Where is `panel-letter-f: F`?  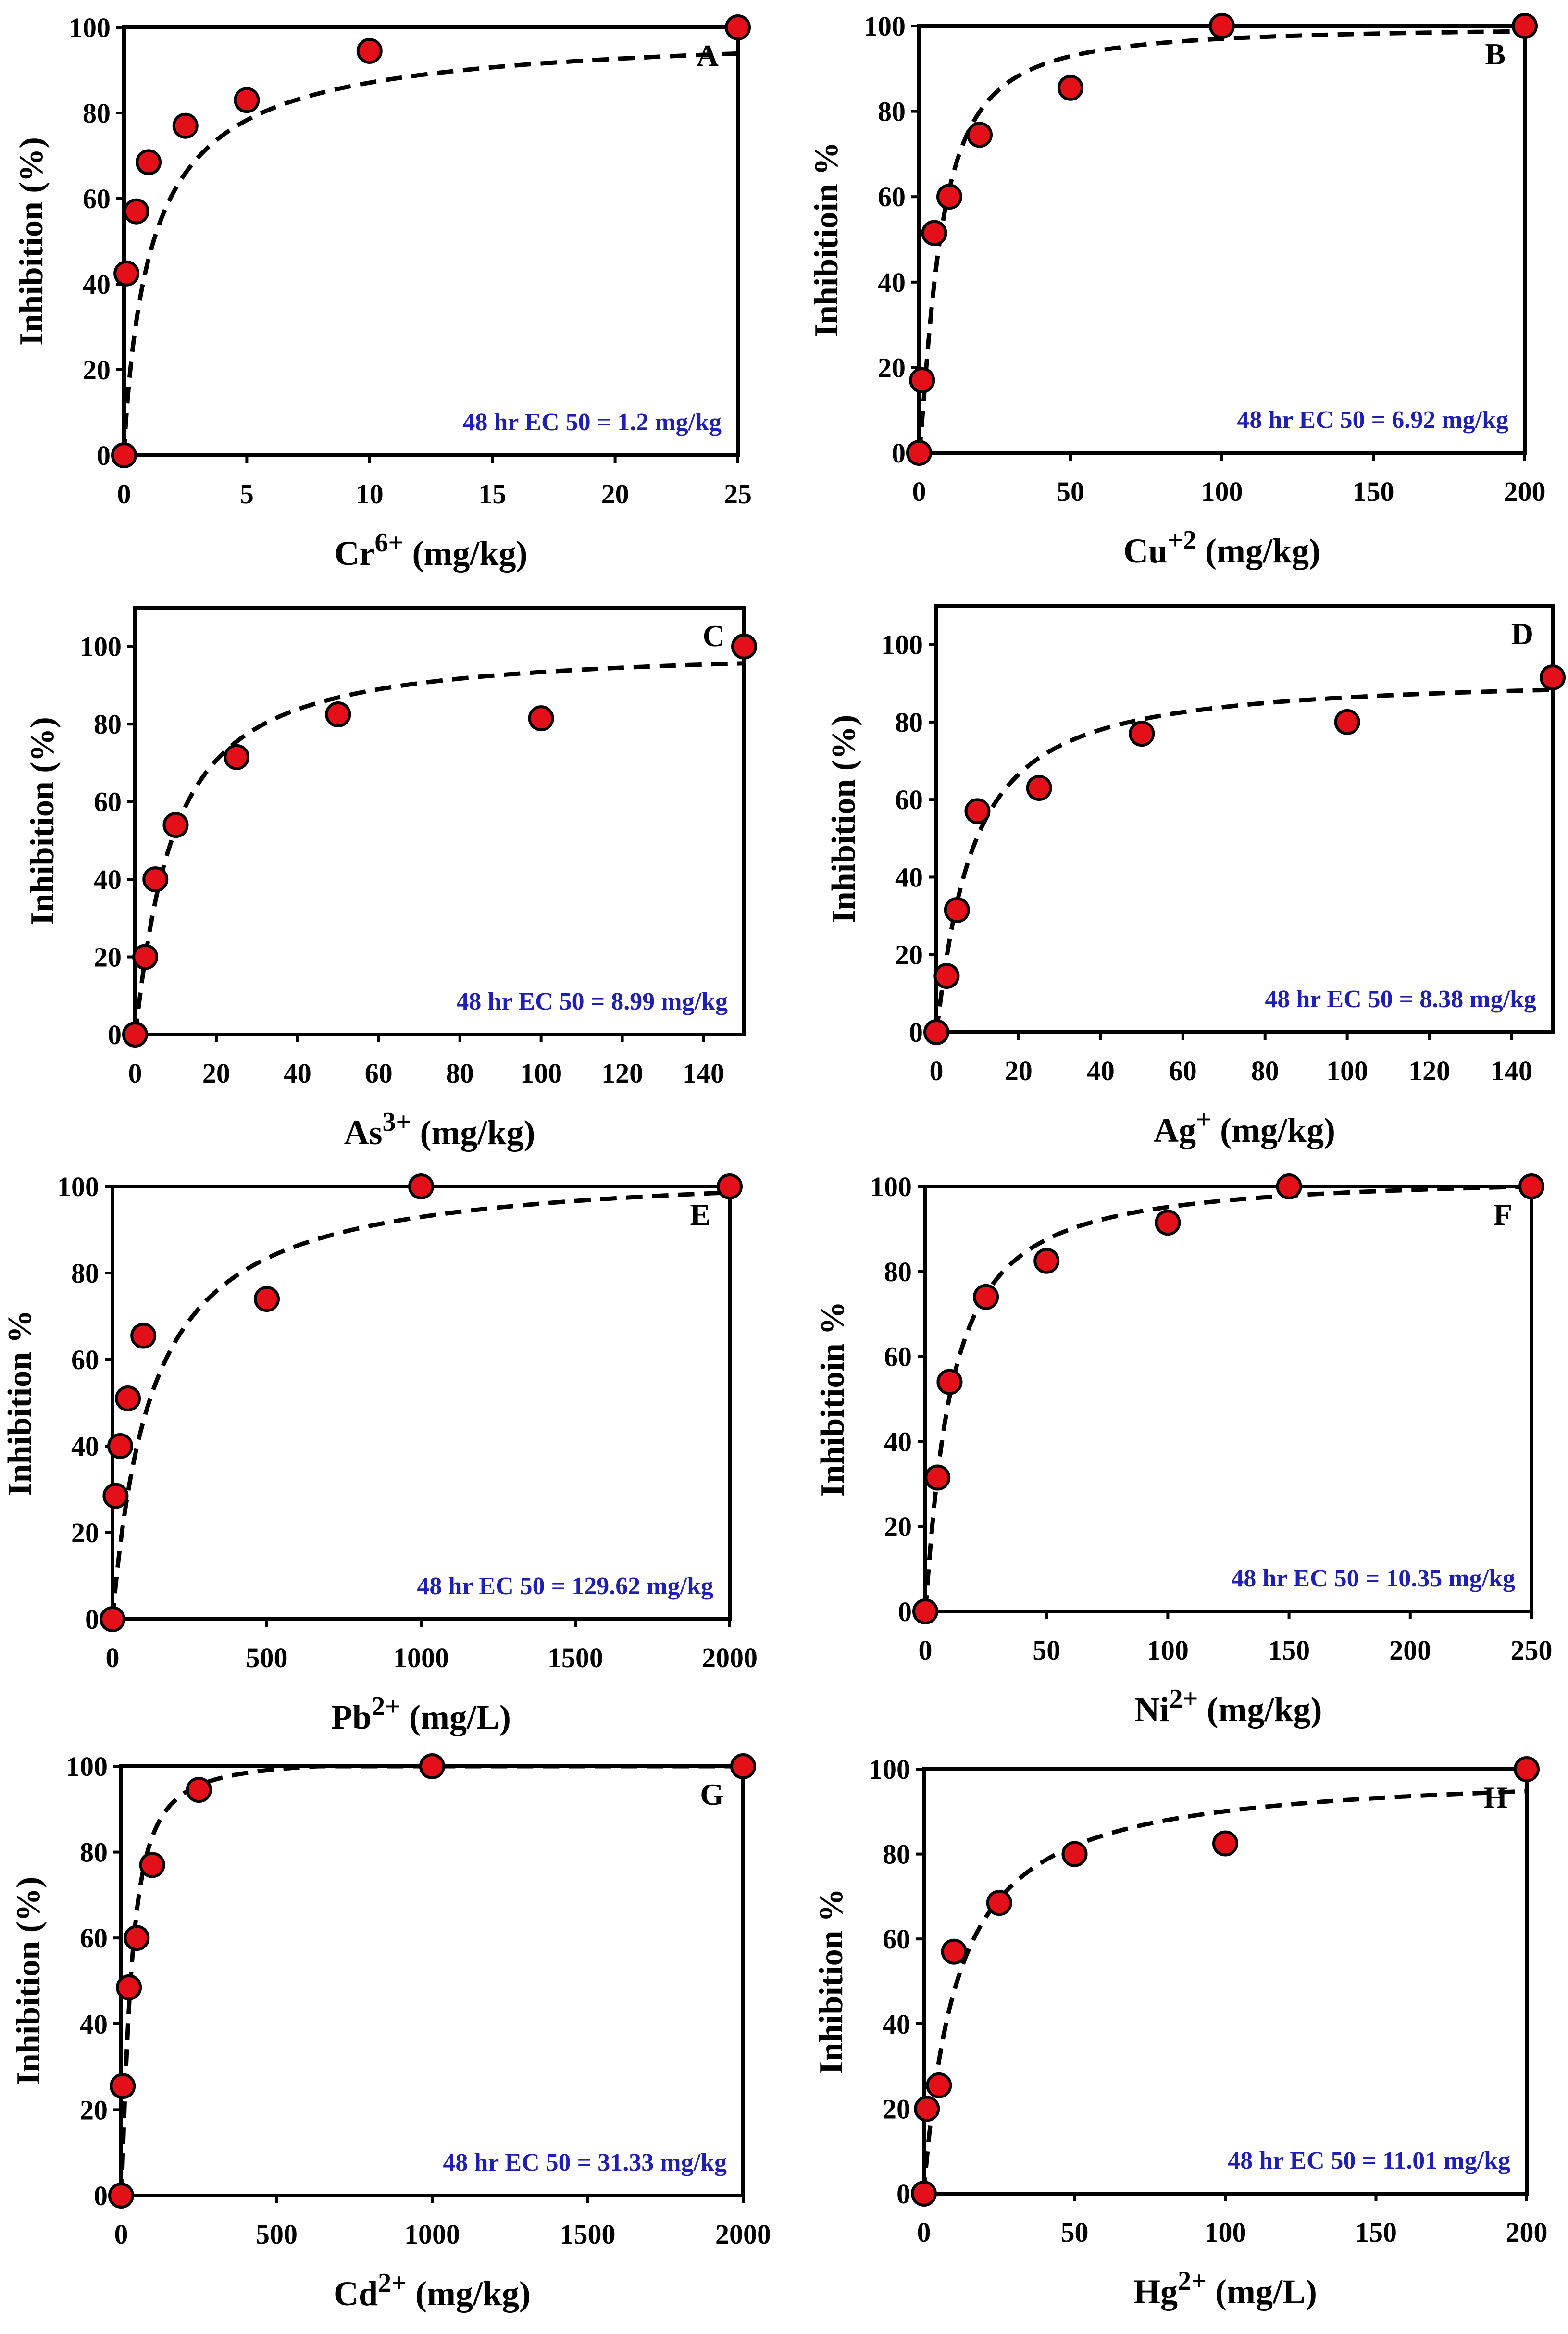 panel-letter-f: F is located at coordinates (1502, 1215).